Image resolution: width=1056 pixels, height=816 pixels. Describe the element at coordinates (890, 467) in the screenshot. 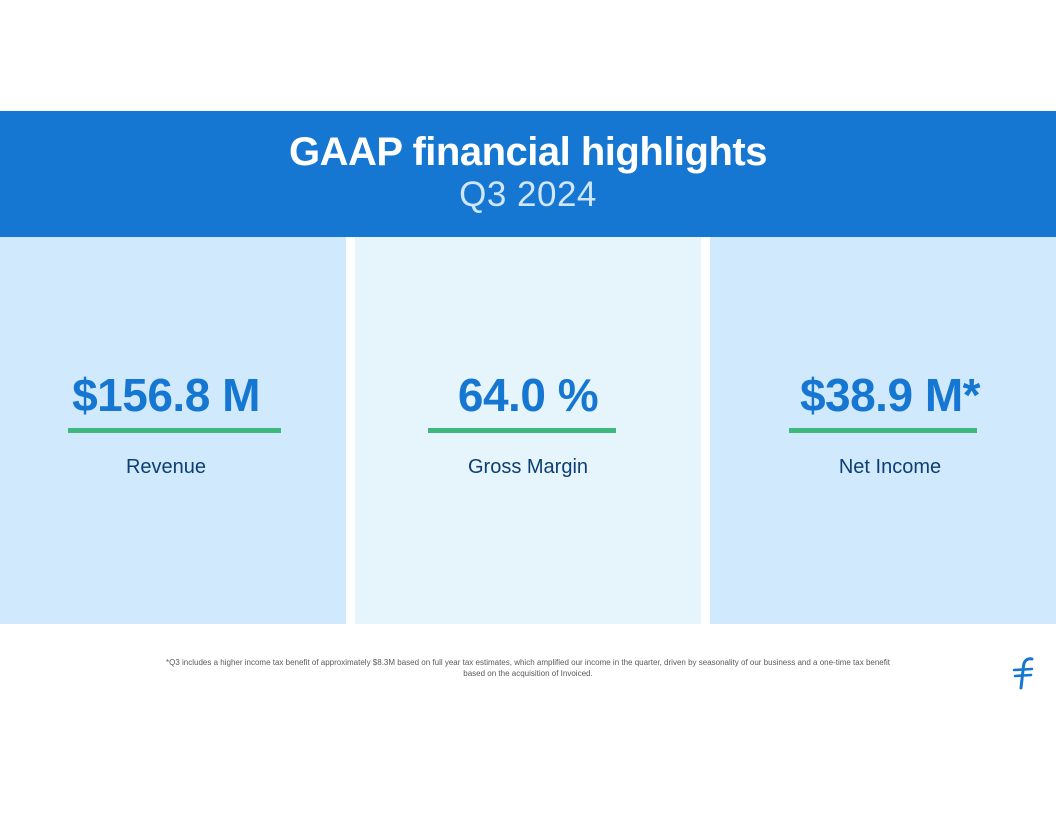

I see `net-income-label: Net Income` at that location.